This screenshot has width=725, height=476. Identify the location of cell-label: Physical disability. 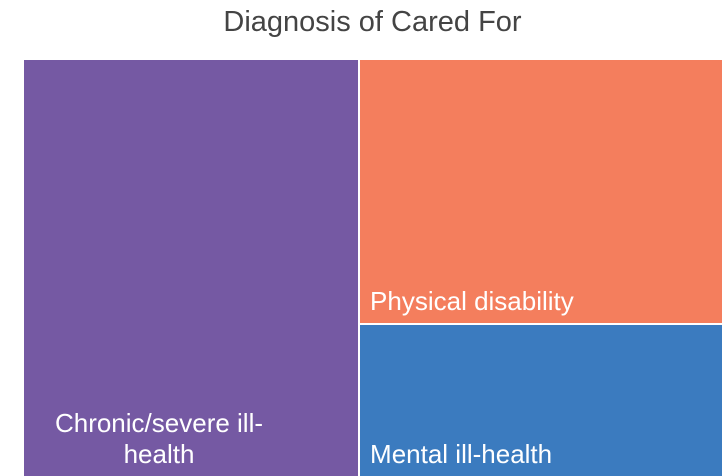
(472, 300).